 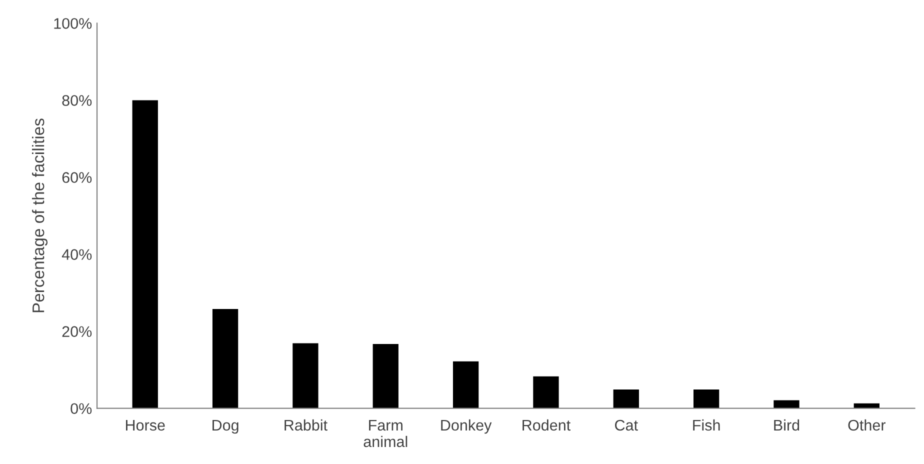 I want to click on x-tick-label: Rabbit, so click(x=306, y=425).